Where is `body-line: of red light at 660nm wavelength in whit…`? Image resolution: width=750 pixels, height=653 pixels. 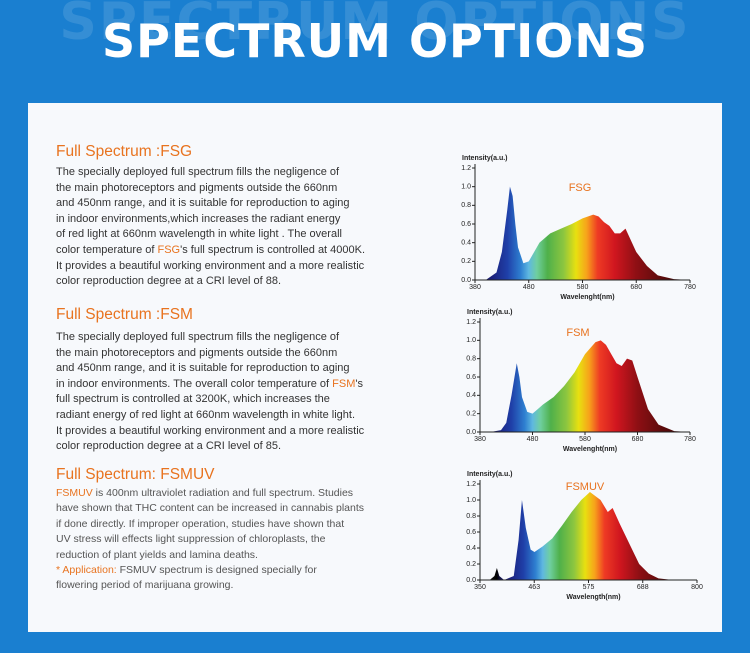
body-line: of red light at 660nm wavelength in whit… is located at coordinates (199, 234).